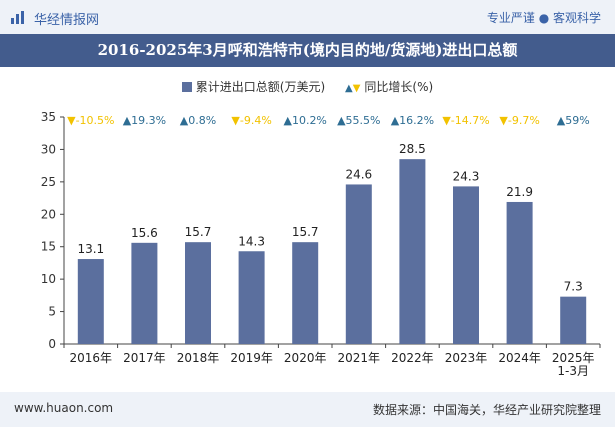 The image size is (615, 427). I want to click on growth-label: ▲59%, so click(573, 120).